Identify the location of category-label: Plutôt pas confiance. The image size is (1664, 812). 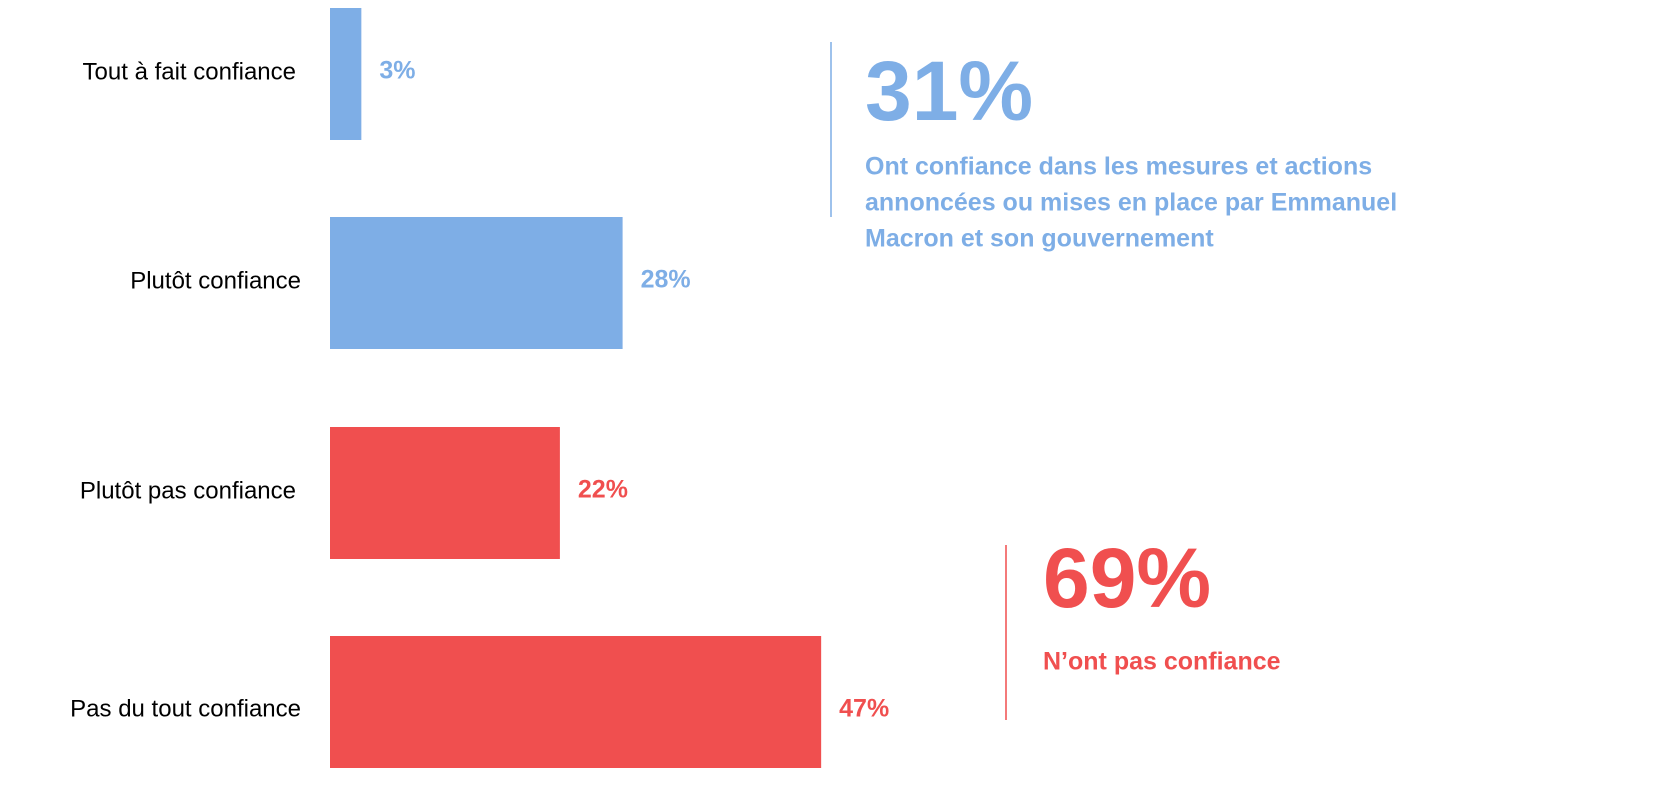
(188, 490).